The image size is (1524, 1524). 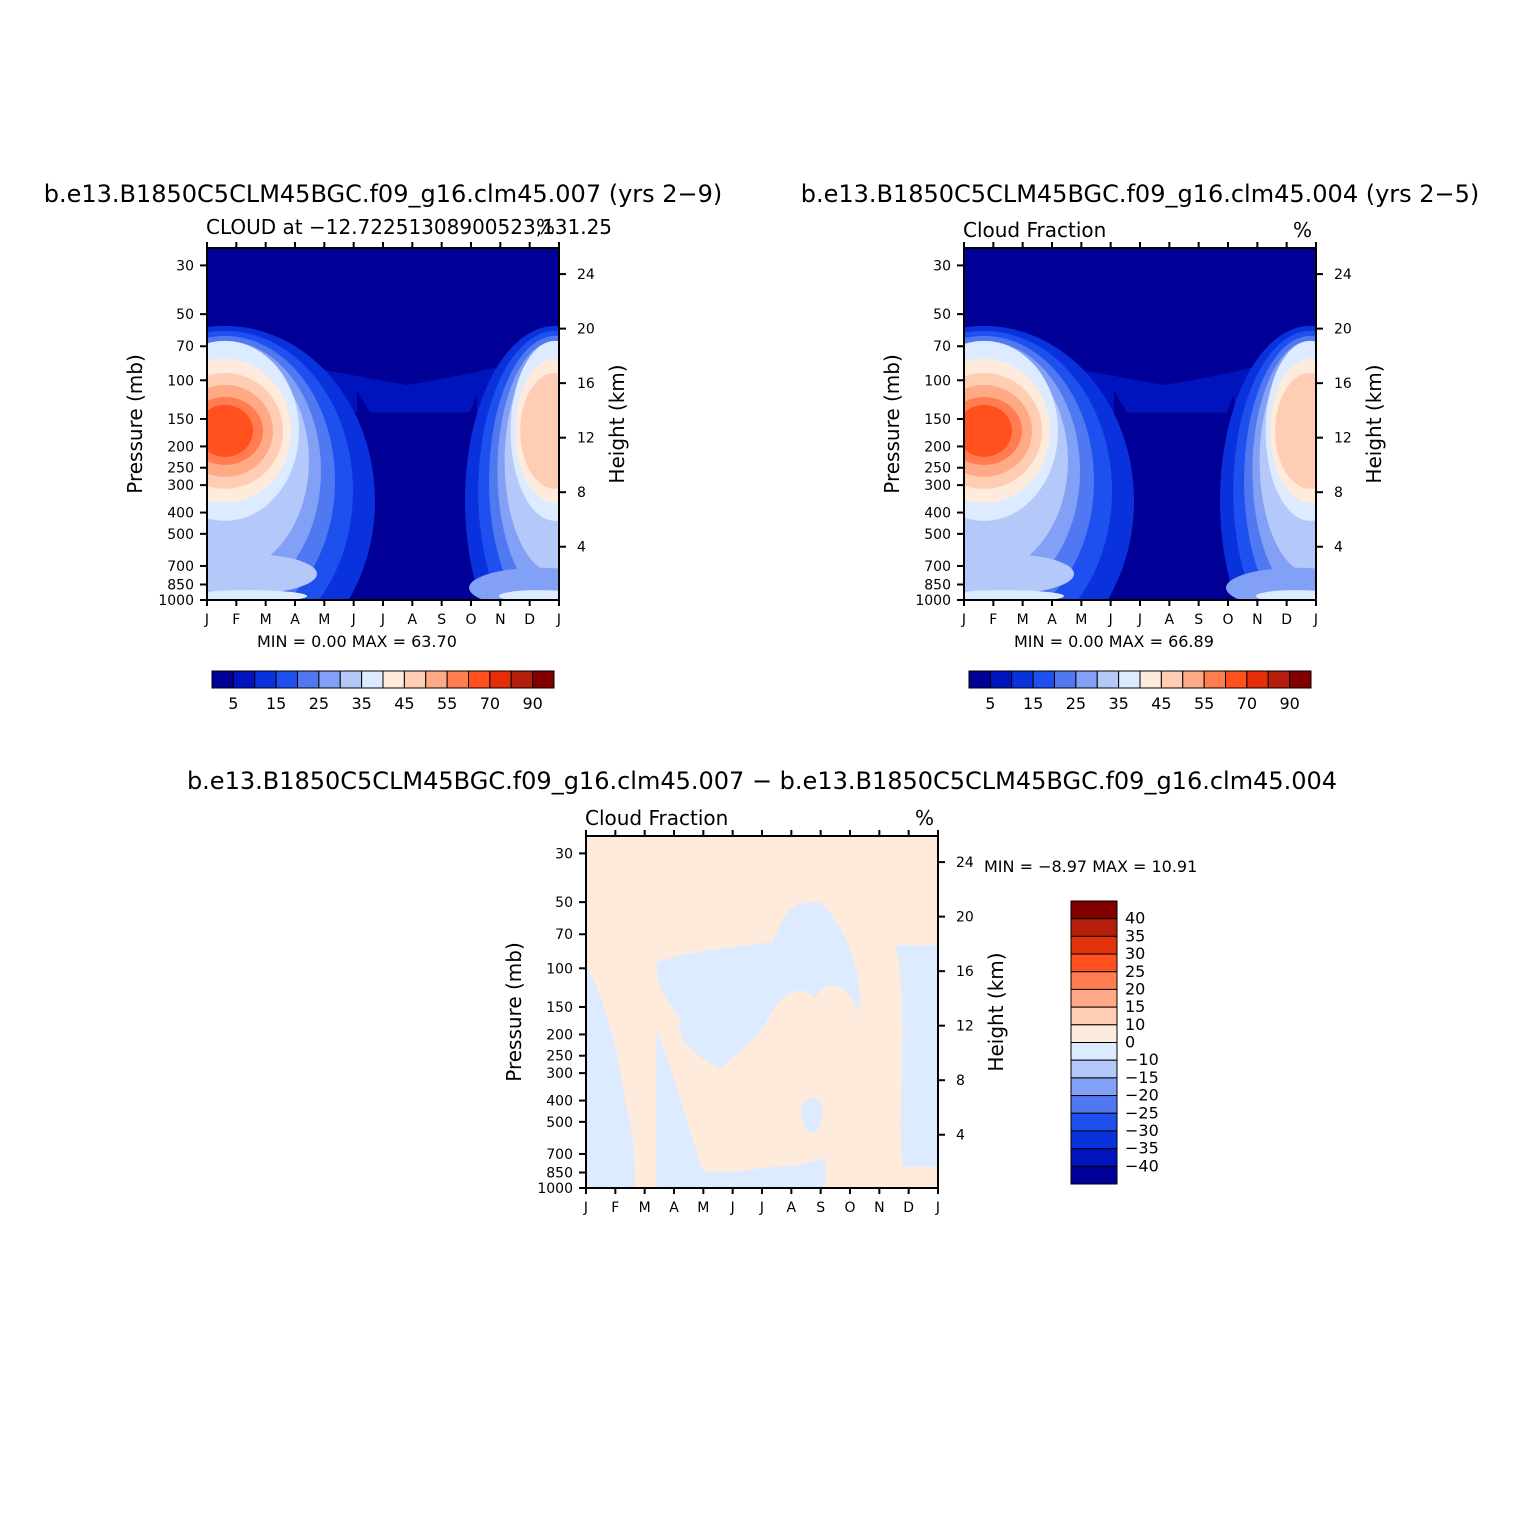 What do you see at coordinates (1142, 1112) in the screenshot?
I see `colorbar-tick-label: −25` at bounding box center [1142, 1112].